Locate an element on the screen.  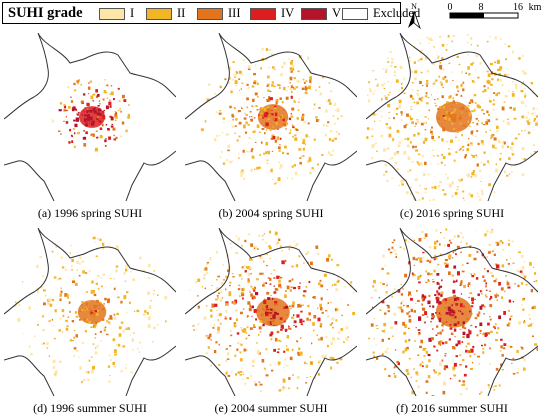
legend-item-grade-2: II is located at coordinates (166, 13).